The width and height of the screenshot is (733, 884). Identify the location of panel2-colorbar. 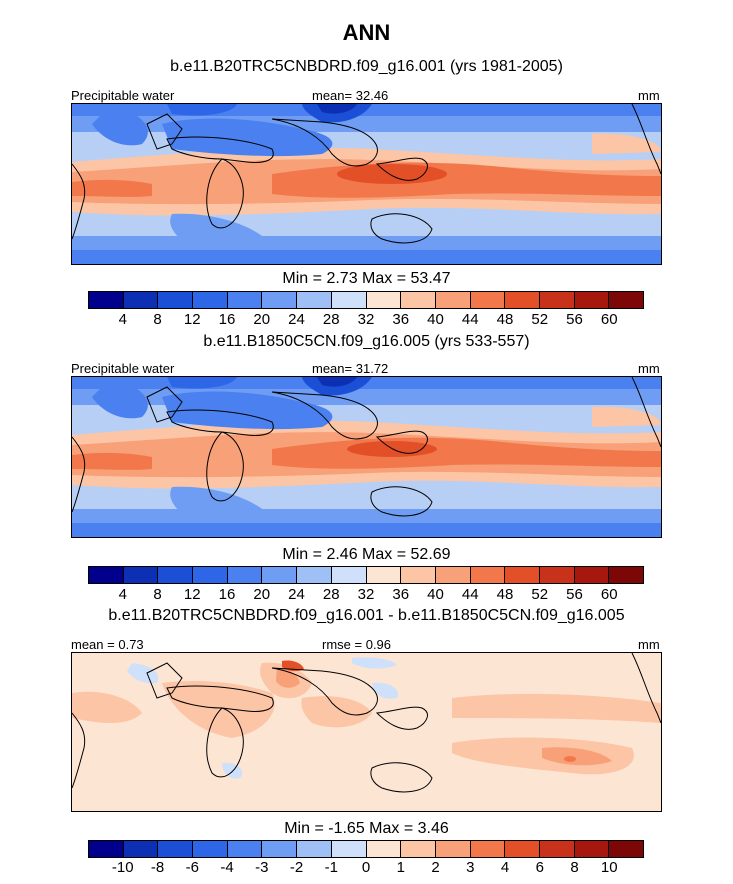
(366, 575).